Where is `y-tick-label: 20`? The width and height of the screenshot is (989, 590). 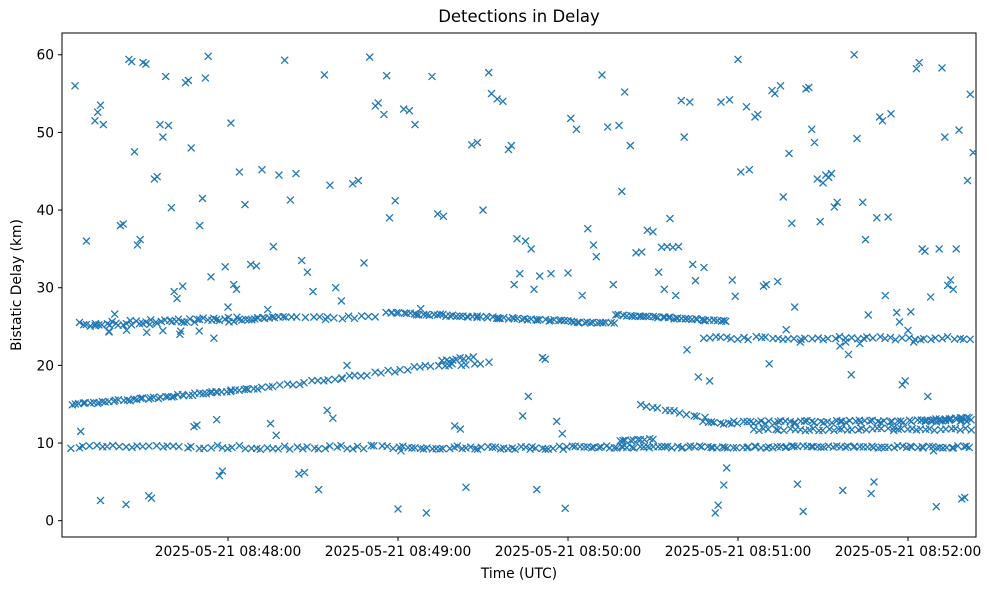
y-tick-label: 20 is located at coordinates (45, 366).